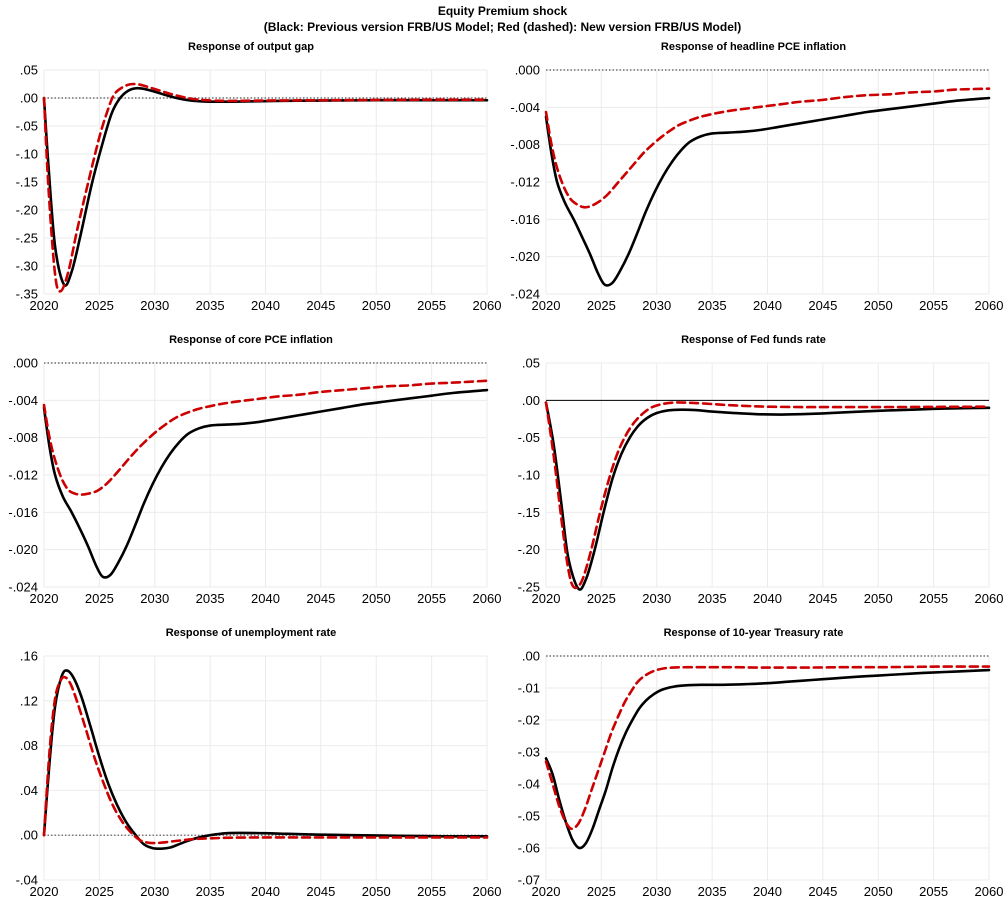 The image size is (1005, 922). I want to click on y-tick-label: .04, so click(29, 790).